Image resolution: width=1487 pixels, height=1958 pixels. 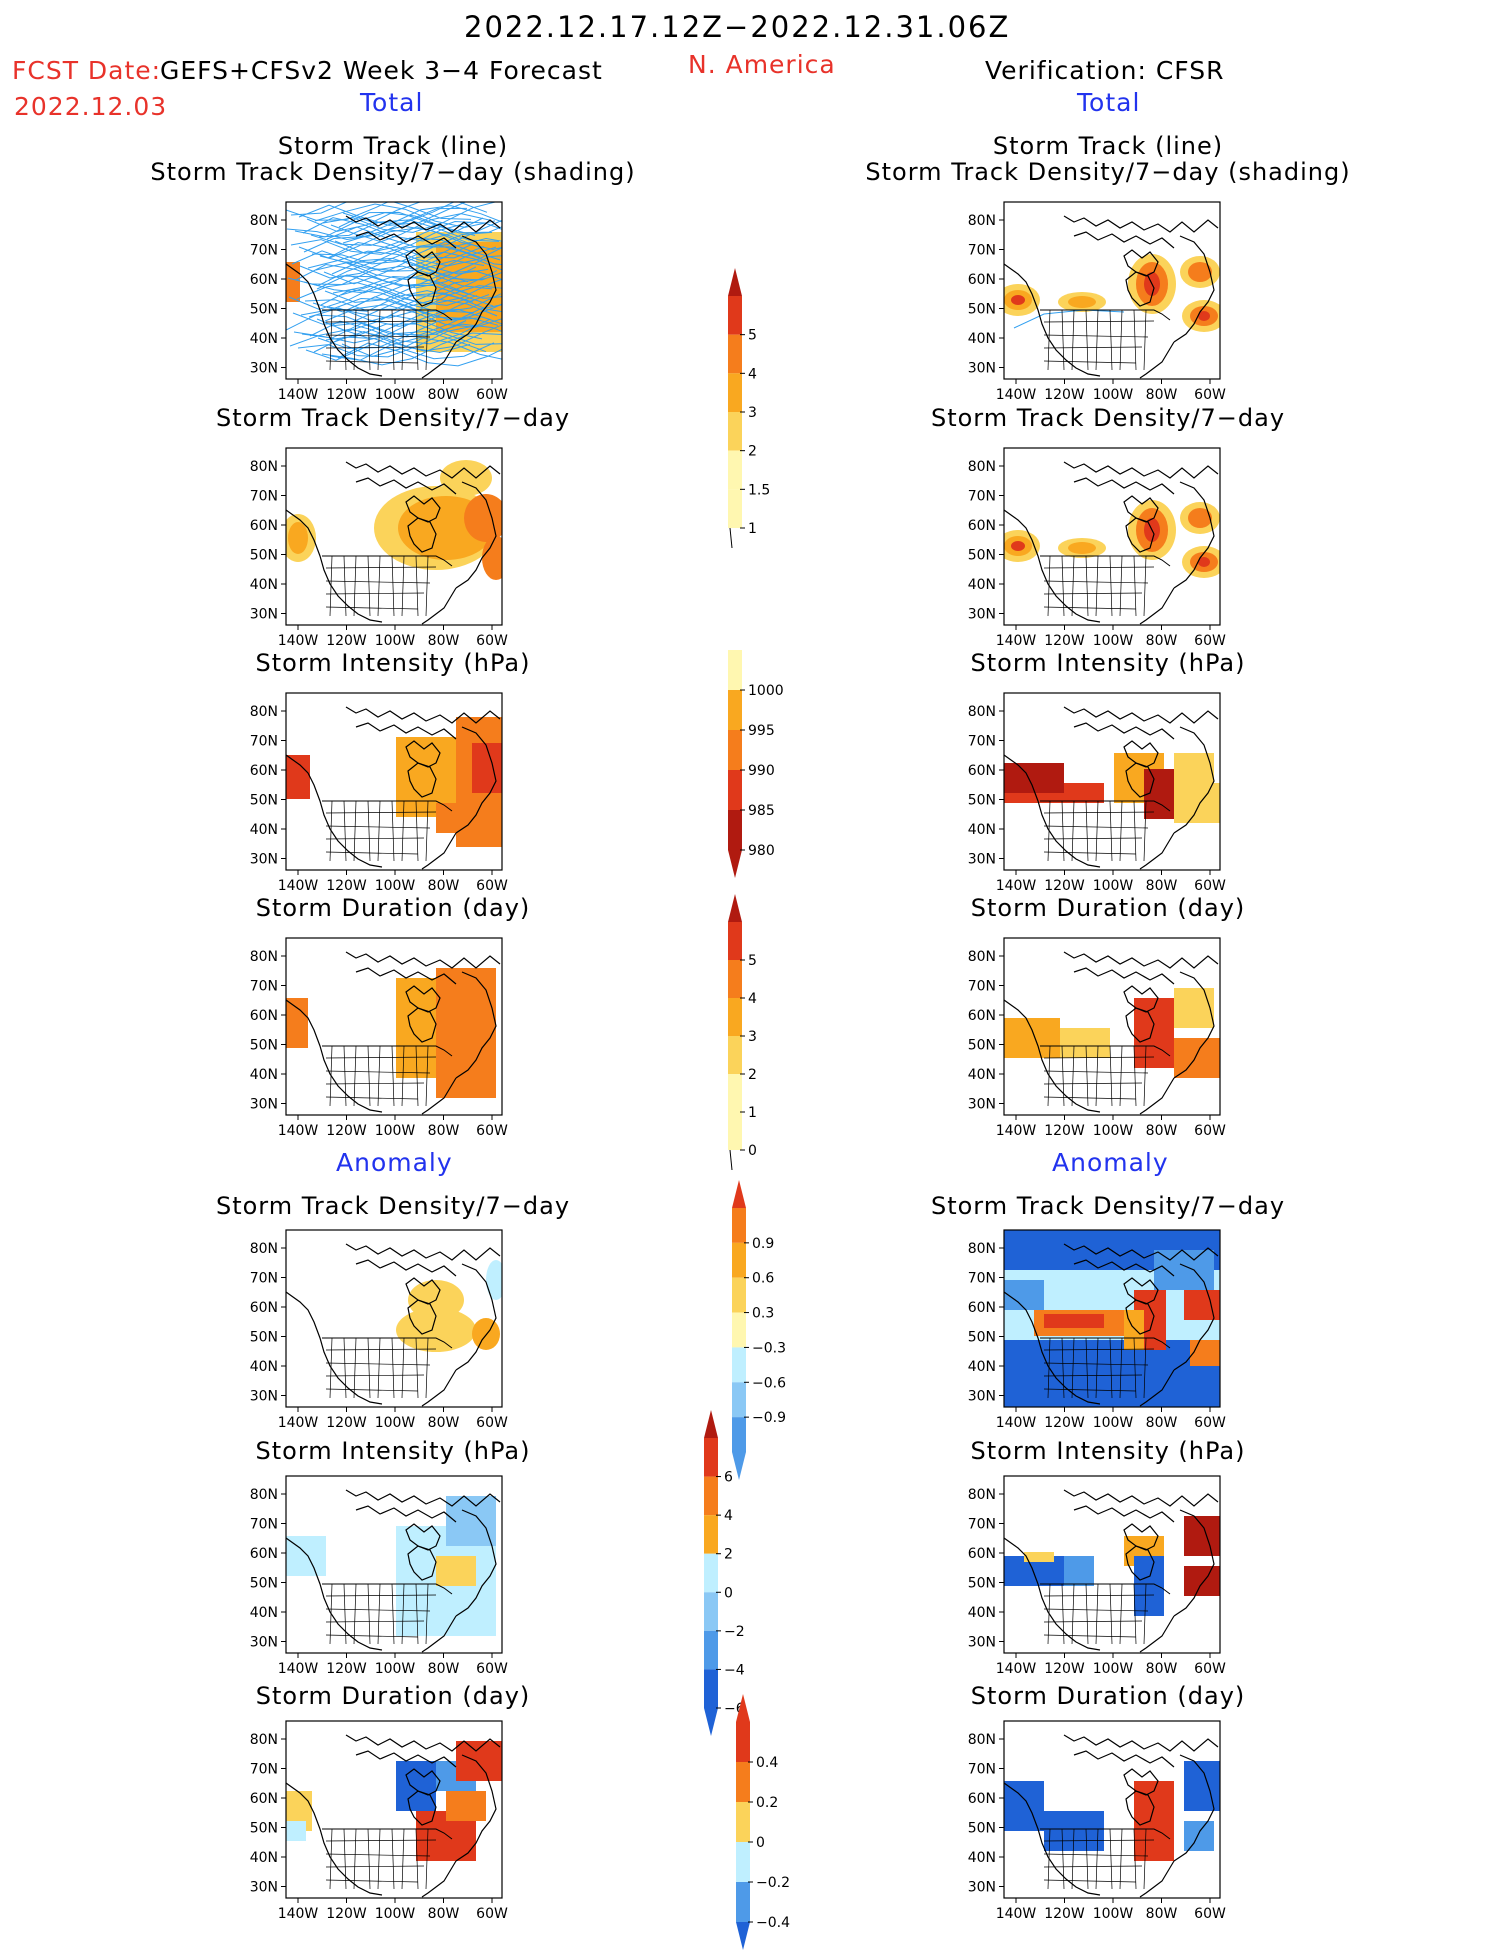 I want to click on colorbar-label: −0.4, so click(x=773, y=1923).